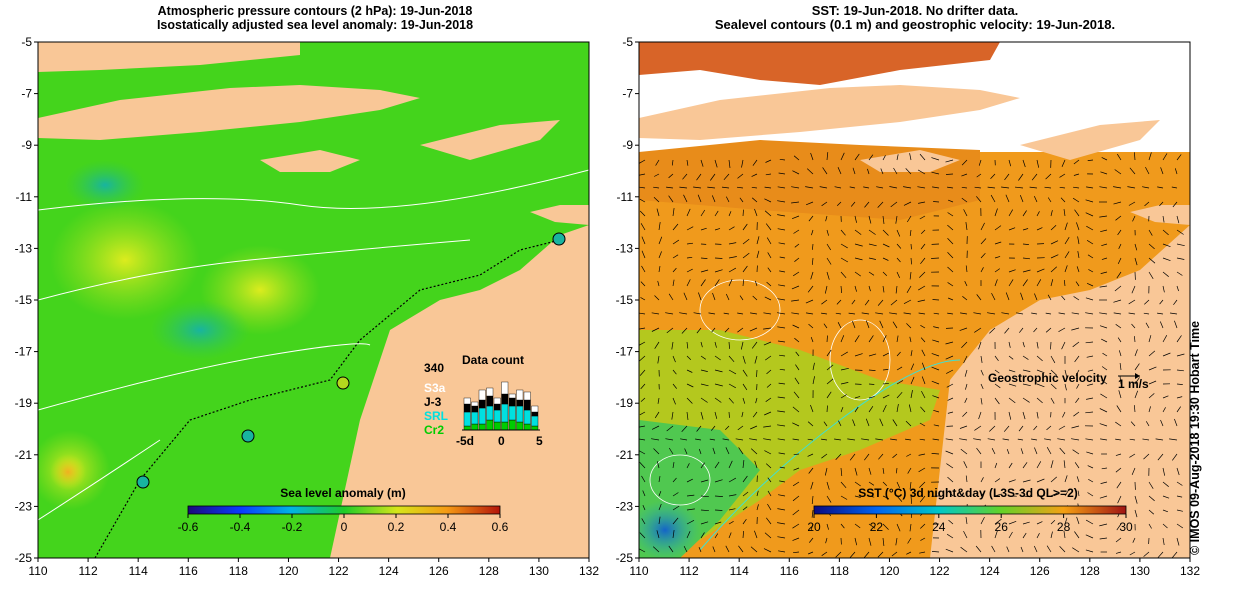 The image size is (1250, 590). I want to click on right-map-ytick-label: -21, so click(625, 455).